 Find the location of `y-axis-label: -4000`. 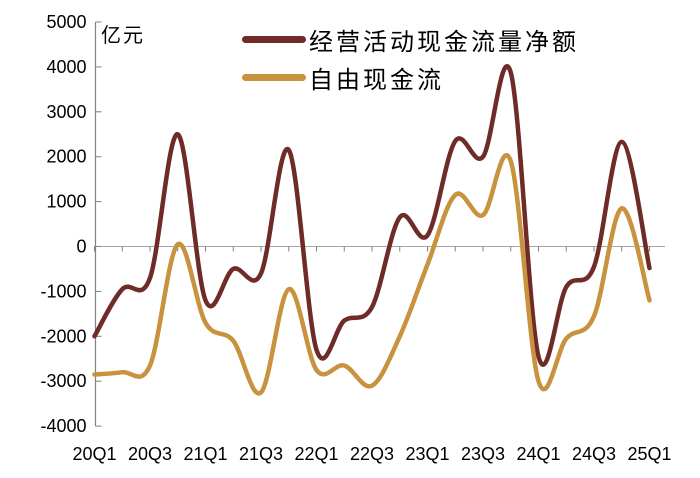

y-axis-label: -4000 is located at coordinates (63, 426).